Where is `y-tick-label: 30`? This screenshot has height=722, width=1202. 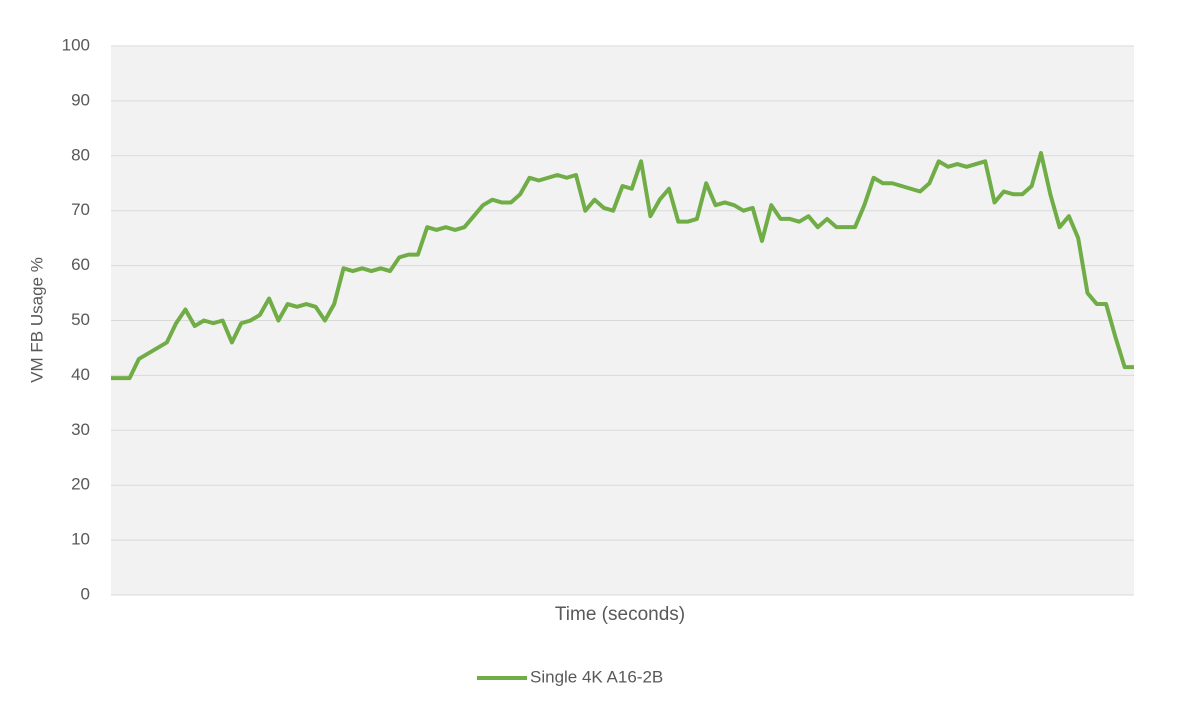
y-tick-label: 30 is located at coordinates (80, 429).